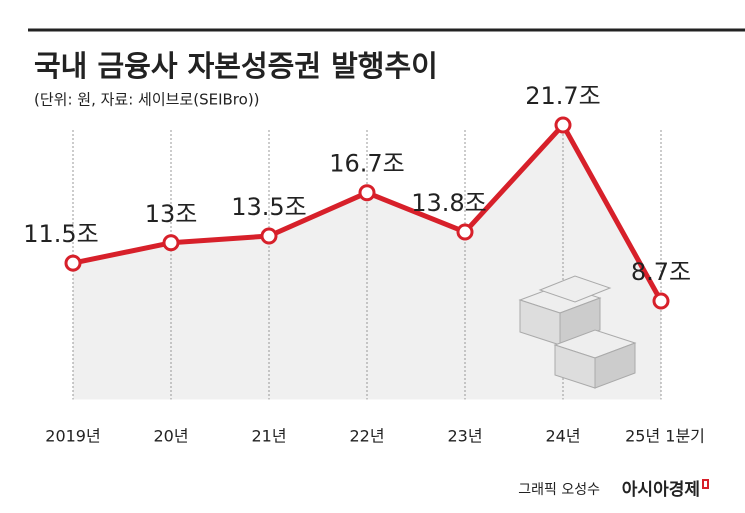 Image resolution: width=745 pixels, height=513 pixels. What do you see at coordinates (661, 490) in the screenshot?
I see `brand: 아시아경제` at bounding box center [661, 490].